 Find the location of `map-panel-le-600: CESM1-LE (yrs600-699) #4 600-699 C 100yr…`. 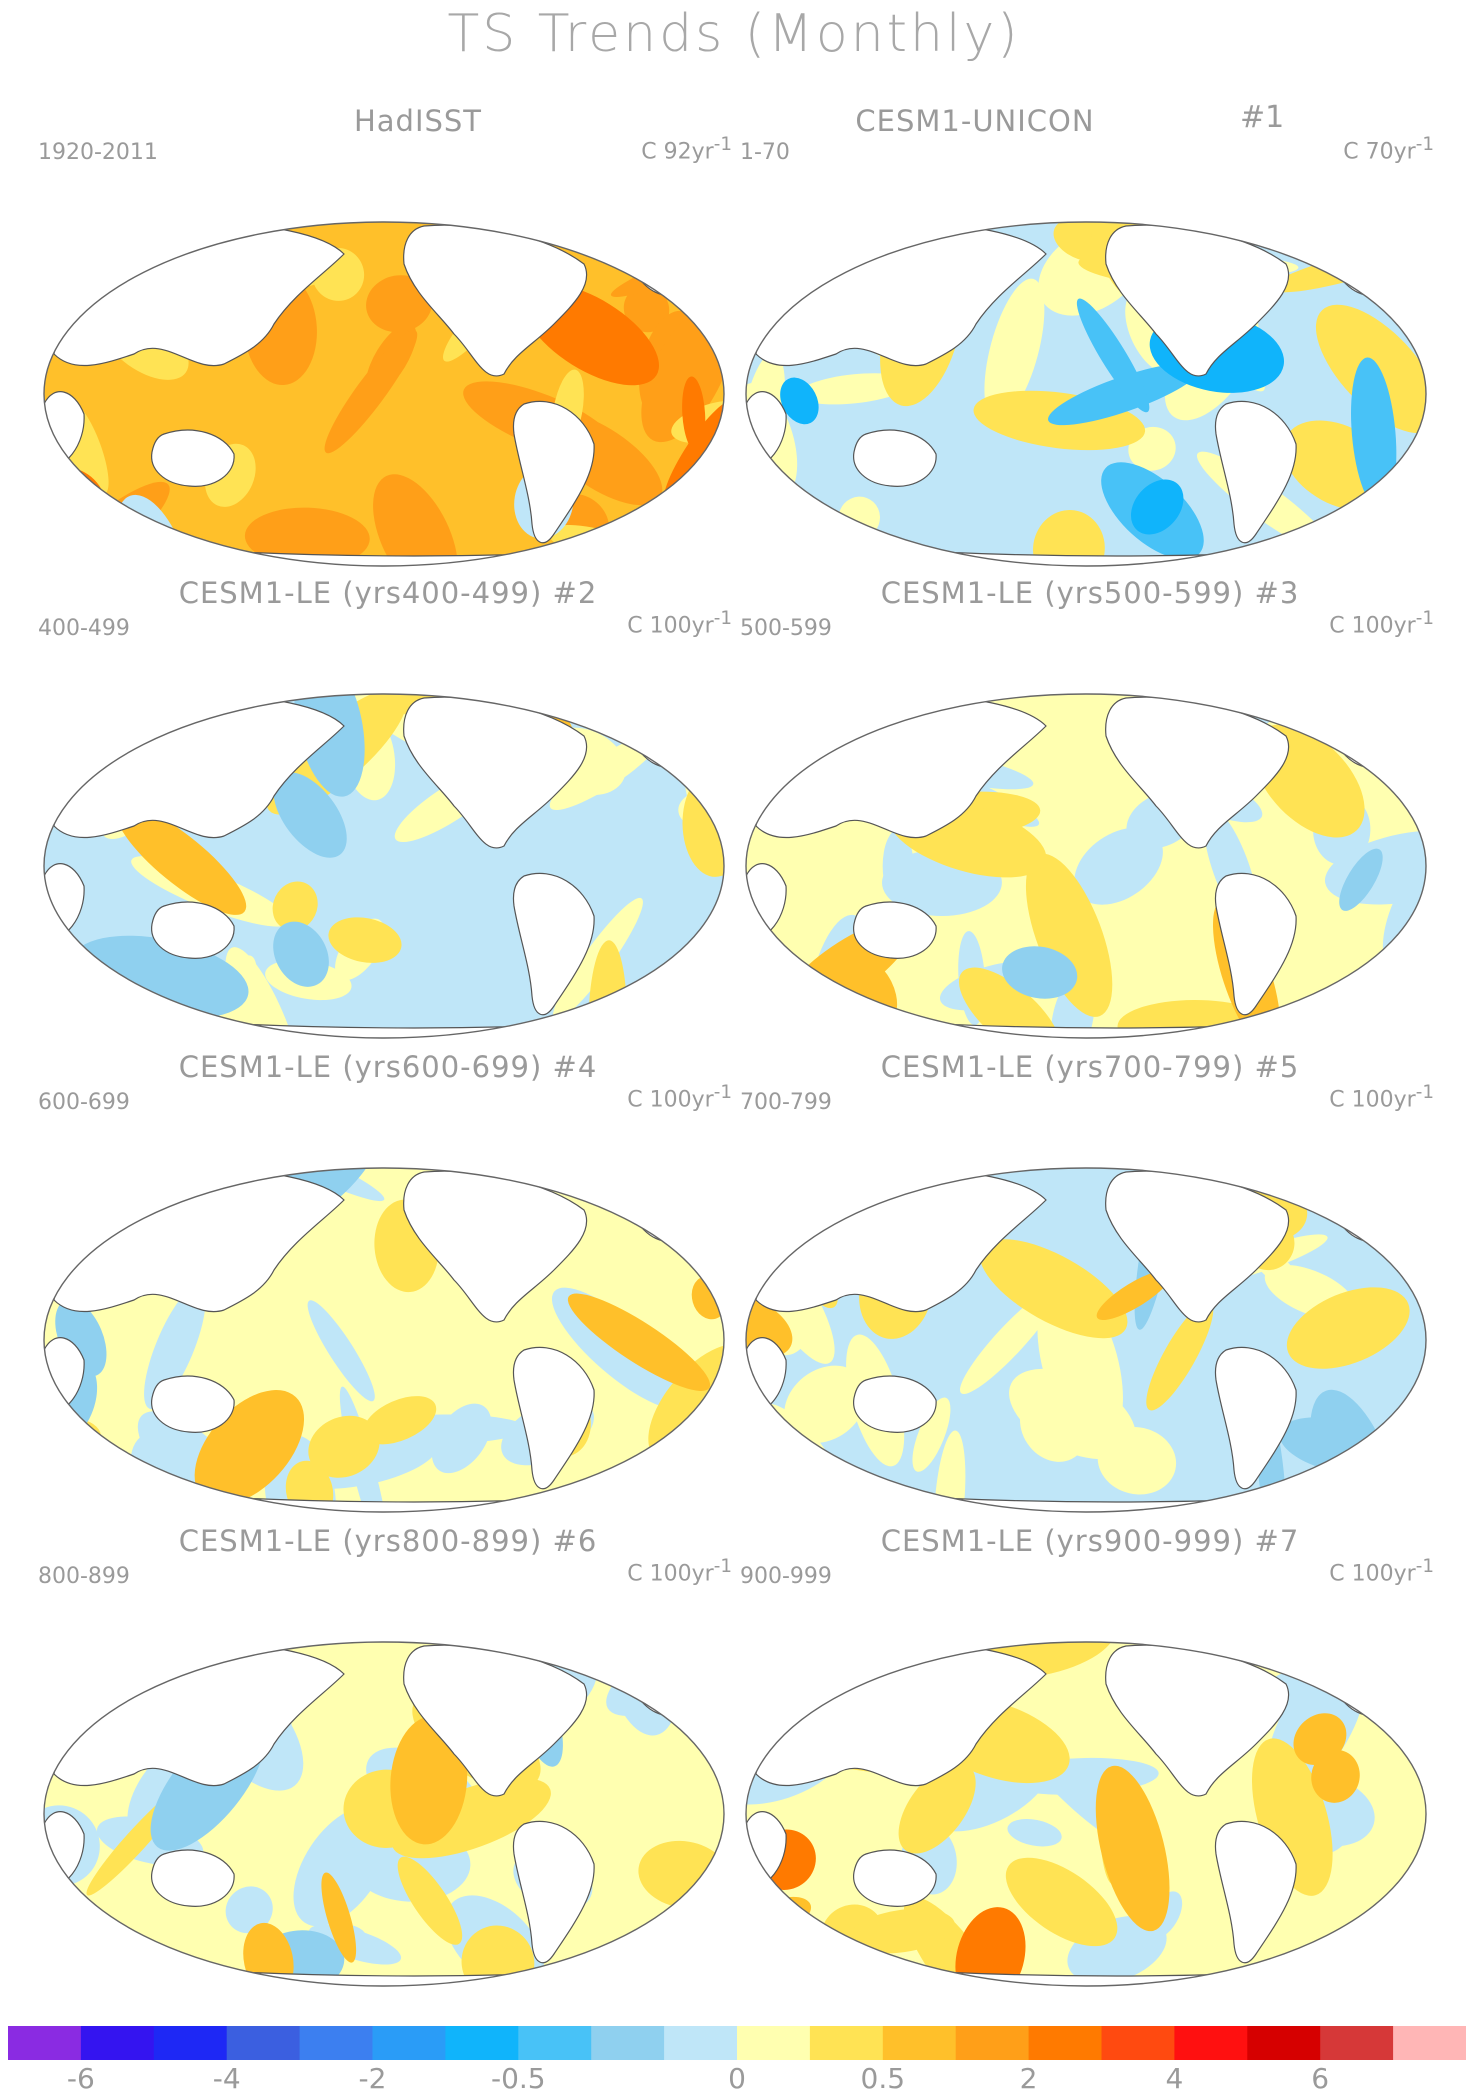

map-panel-le-600: CESM1-LE (yrs600-699) #4 600-699 C 100yr… is located at coordinates (388, 1290).